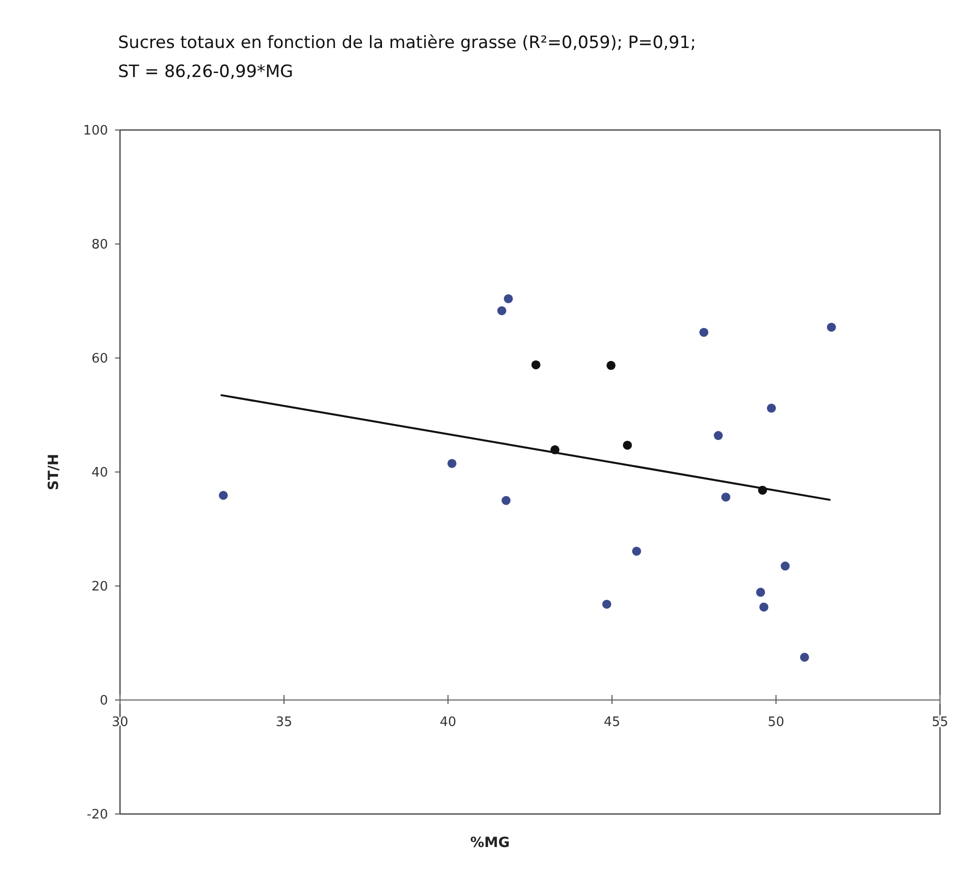 Image resolution: width=970 pixels, height=873 pixels. What do you see at coordinates (99, 245) in the screenshot?
I see `y-tick-label: 80` at bounding box center [99, 245].